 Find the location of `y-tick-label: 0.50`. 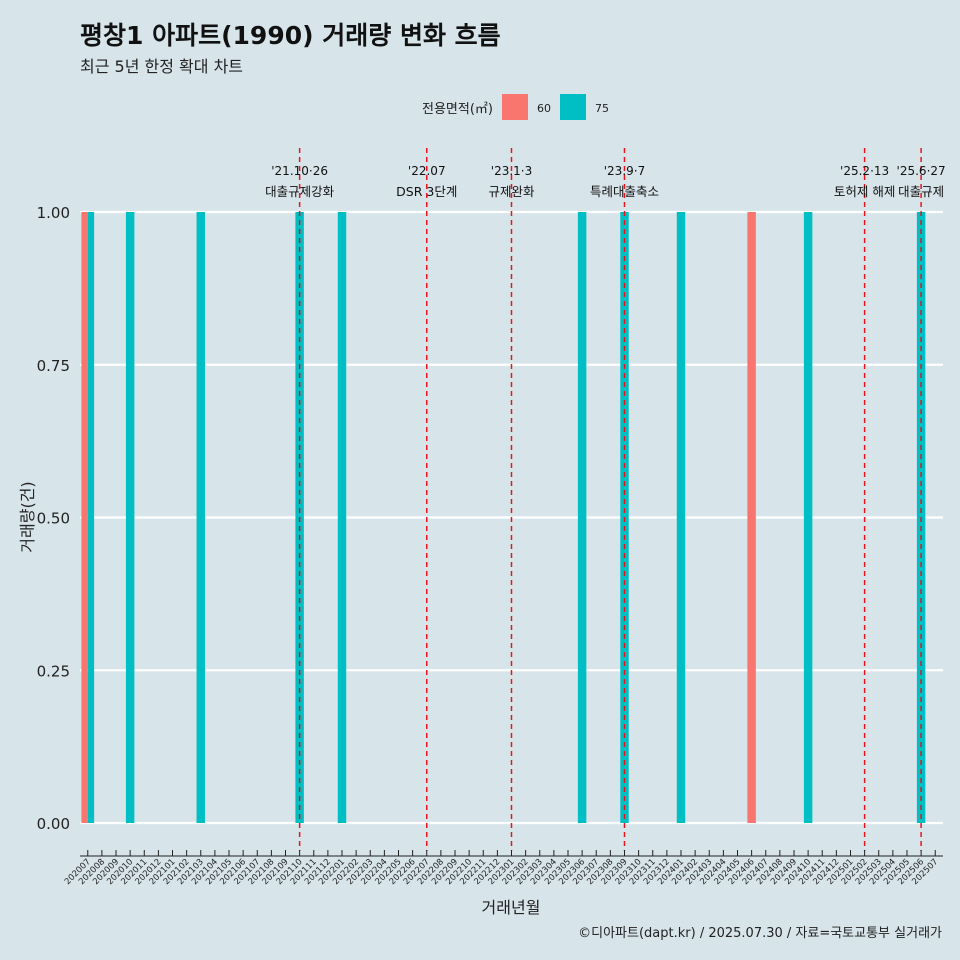

y-tick-label: 0.50 is located at coordinates (53, 519).